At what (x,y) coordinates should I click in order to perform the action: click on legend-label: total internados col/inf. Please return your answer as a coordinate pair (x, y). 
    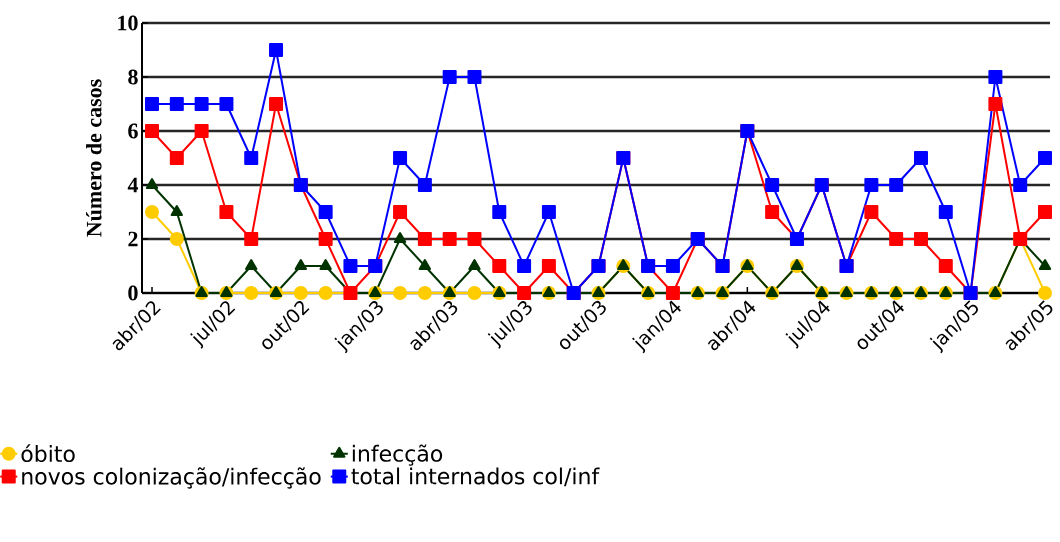
    Looking at the image, I should click on (475, 477).